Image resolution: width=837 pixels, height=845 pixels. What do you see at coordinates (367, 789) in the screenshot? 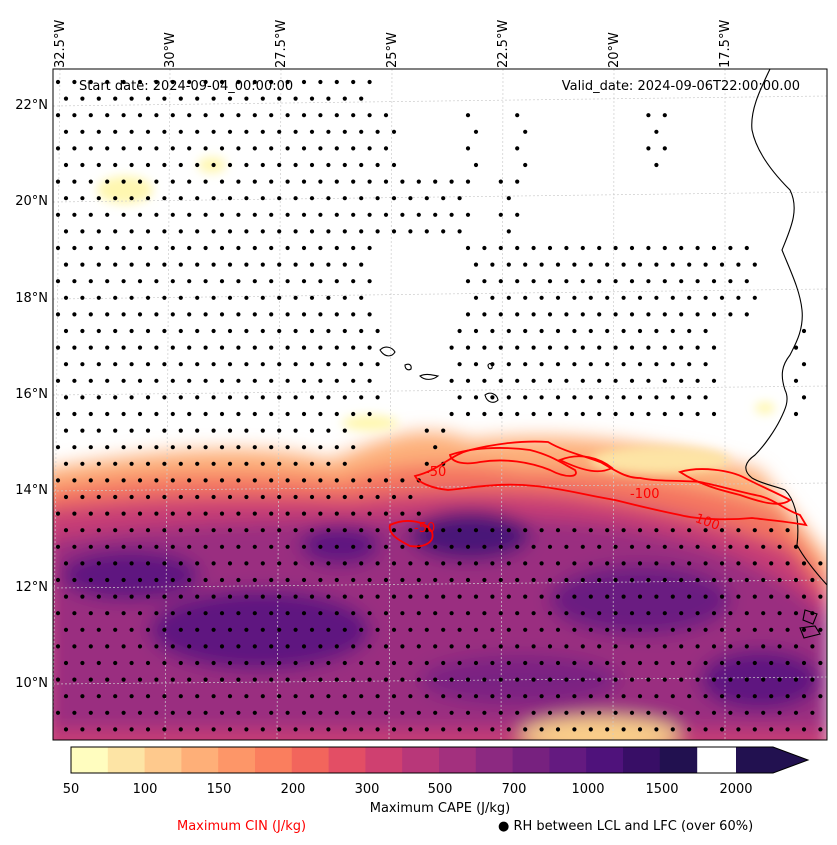
I see `colorbar-tick-label: 300` at bounding box center [367, 789].